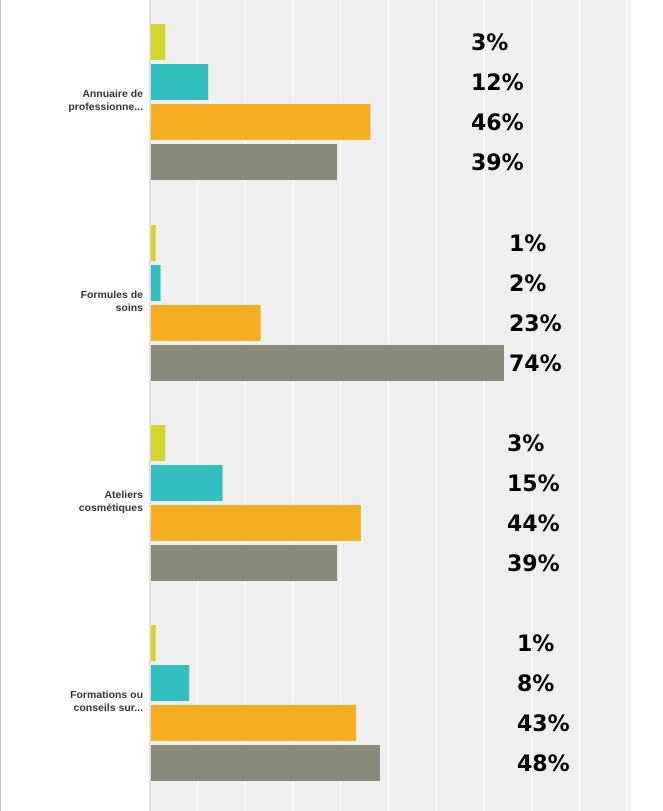 The width and height of the screenshot is (663, 811). Describe the element at coordinates (130, 308) in the screenshot. I see `category-label-line: soins` at that location.